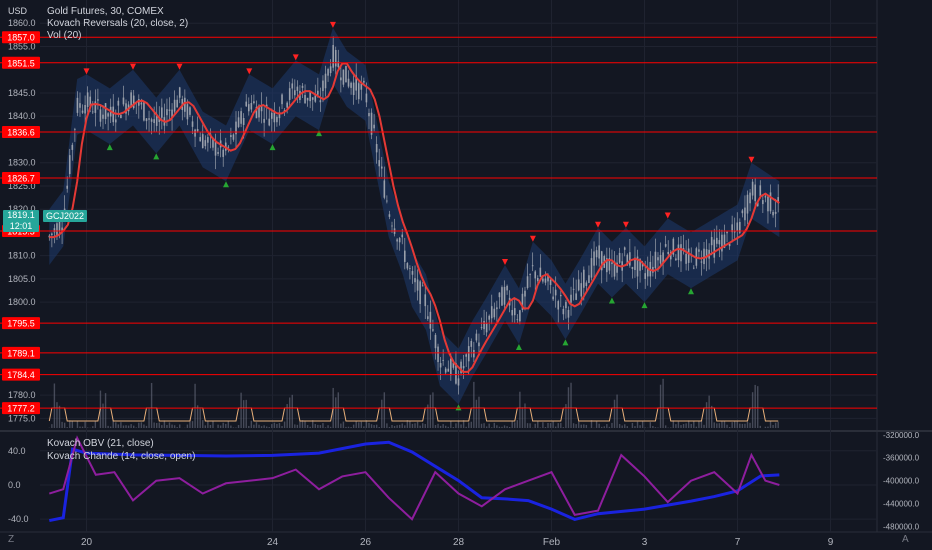 This screenshot has width=932, height=550. I want to click on price-level-tag, so click(21, 408).